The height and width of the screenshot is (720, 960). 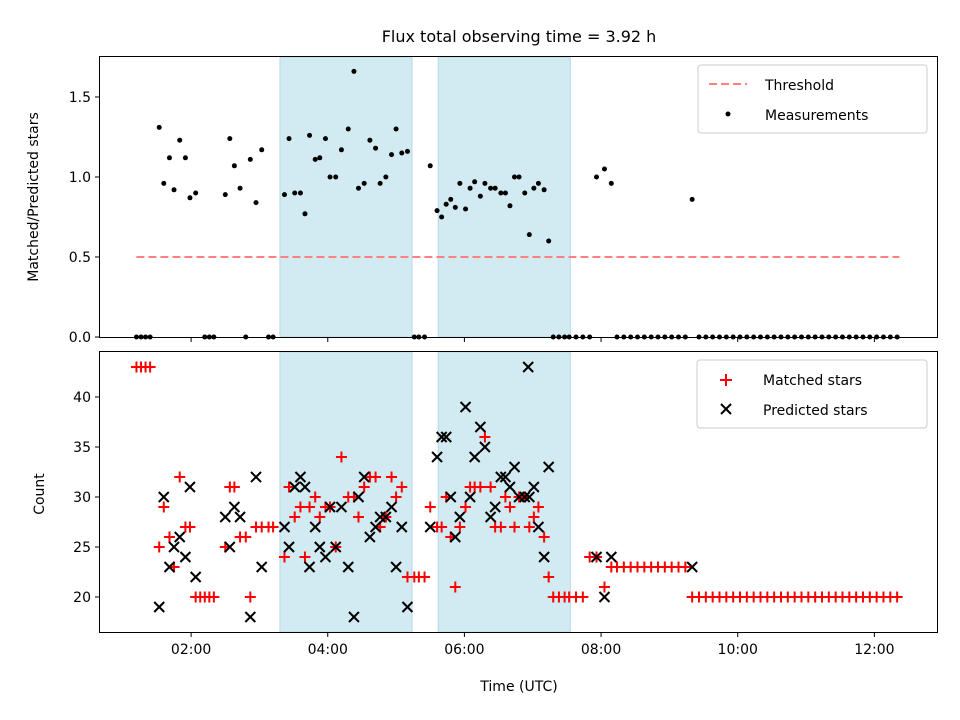 I want to click on x-axis-label: Time (UTC), so click(x=518, y=687).